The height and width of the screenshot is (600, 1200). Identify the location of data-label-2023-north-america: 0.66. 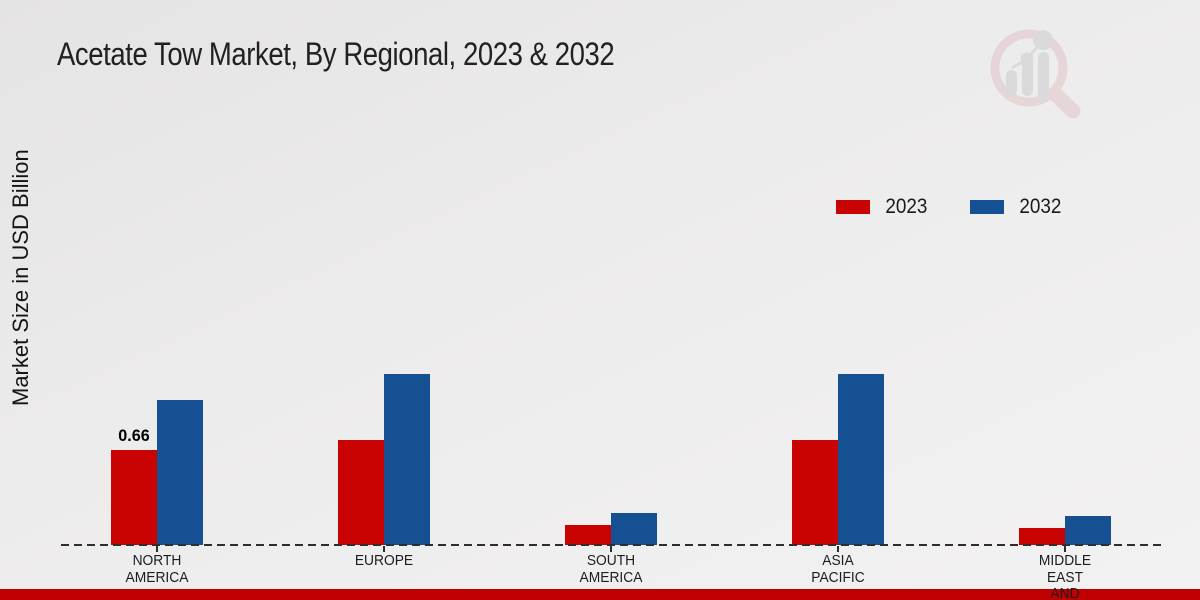
(134, 435).